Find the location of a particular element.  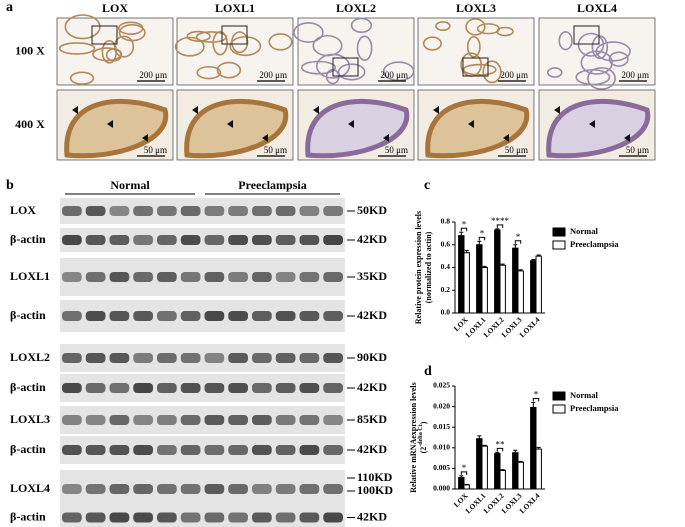

y-tick-label: 0.020 is located at coordinates (441, 405).